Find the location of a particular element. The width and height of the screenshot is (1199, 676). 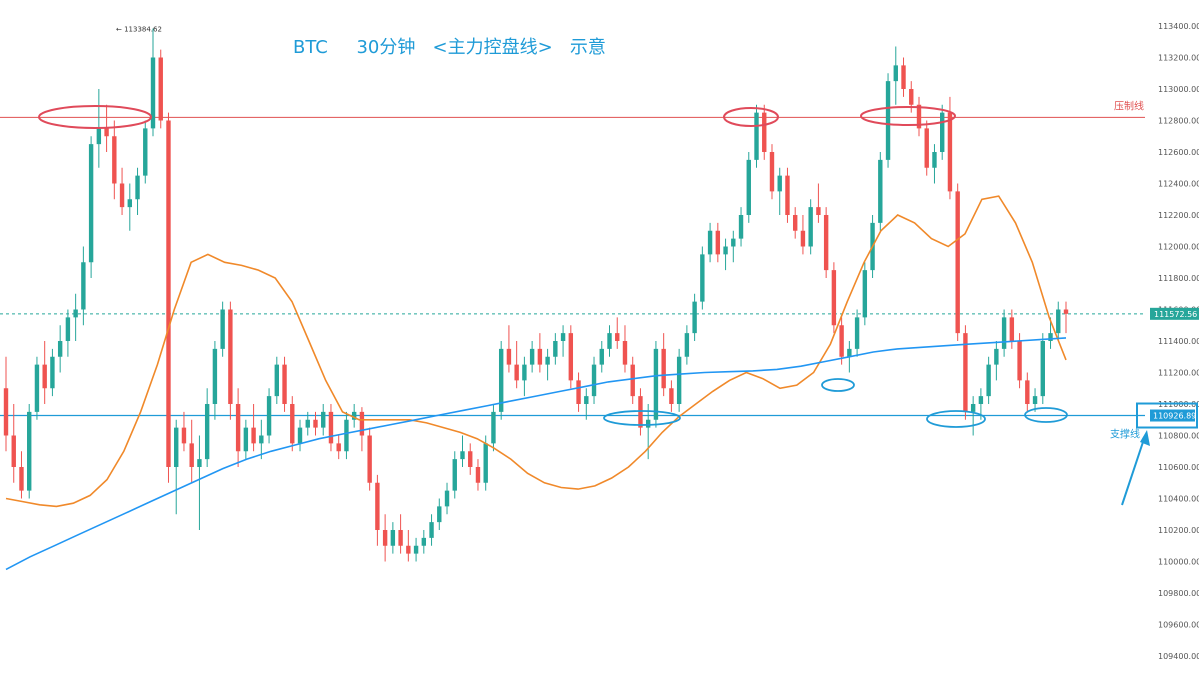

support-label: 支撑线 is located at coordinates (1125, 434).